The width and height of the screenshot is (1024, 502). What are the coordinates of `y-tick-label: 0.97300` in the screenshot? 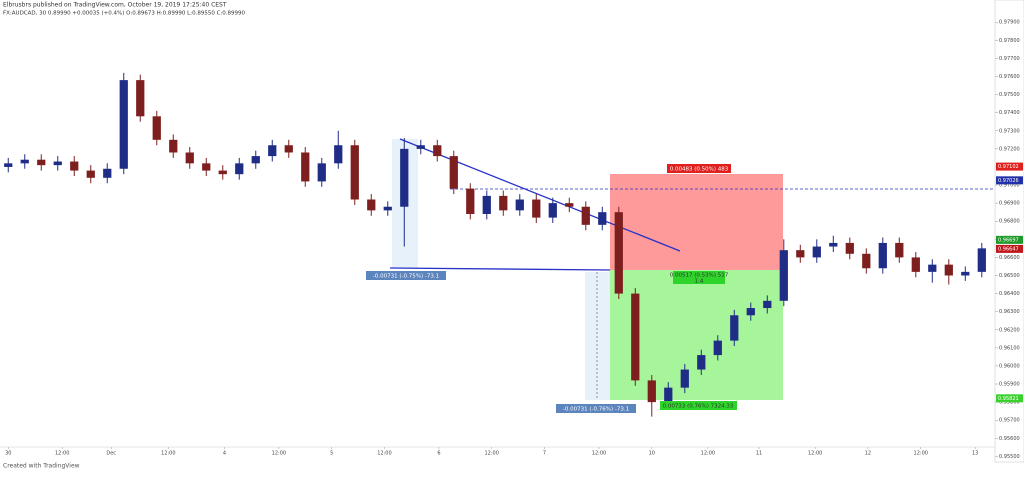 It's located at (1009, 131).